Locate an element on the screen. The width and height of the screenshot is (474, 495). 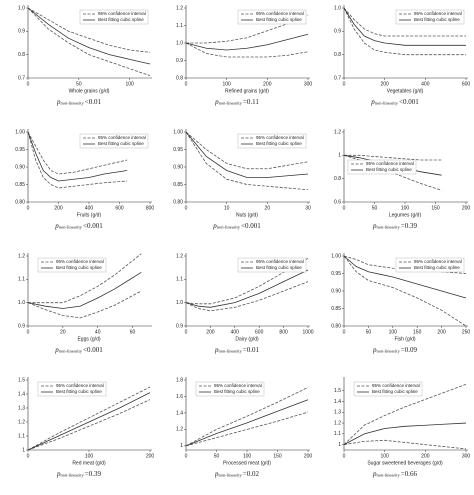
p-value-annotation: pnon-linearity=0.39 is located at coordinates (394, 226).